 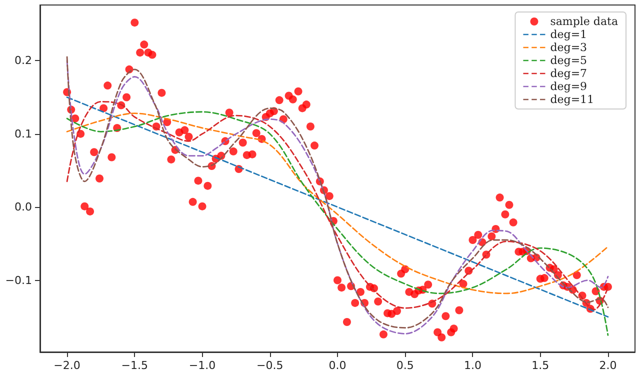 I want to click on x-tick-label: 1.0, so click(x=473, y=365).